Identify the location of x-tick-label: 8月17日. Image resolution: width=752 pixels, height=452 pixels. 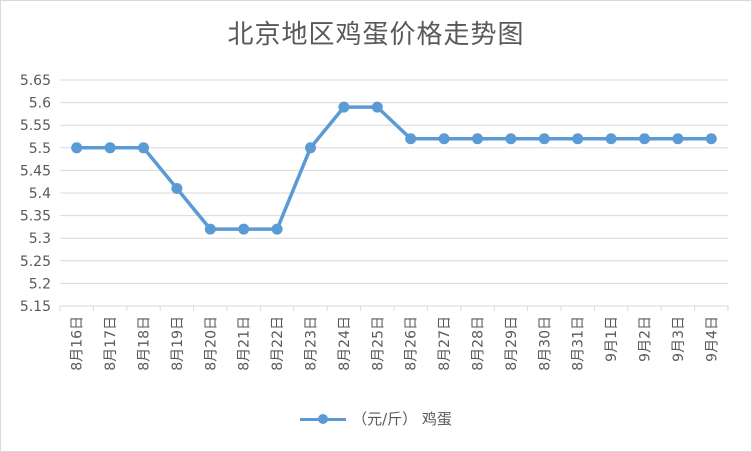
(111, 343).